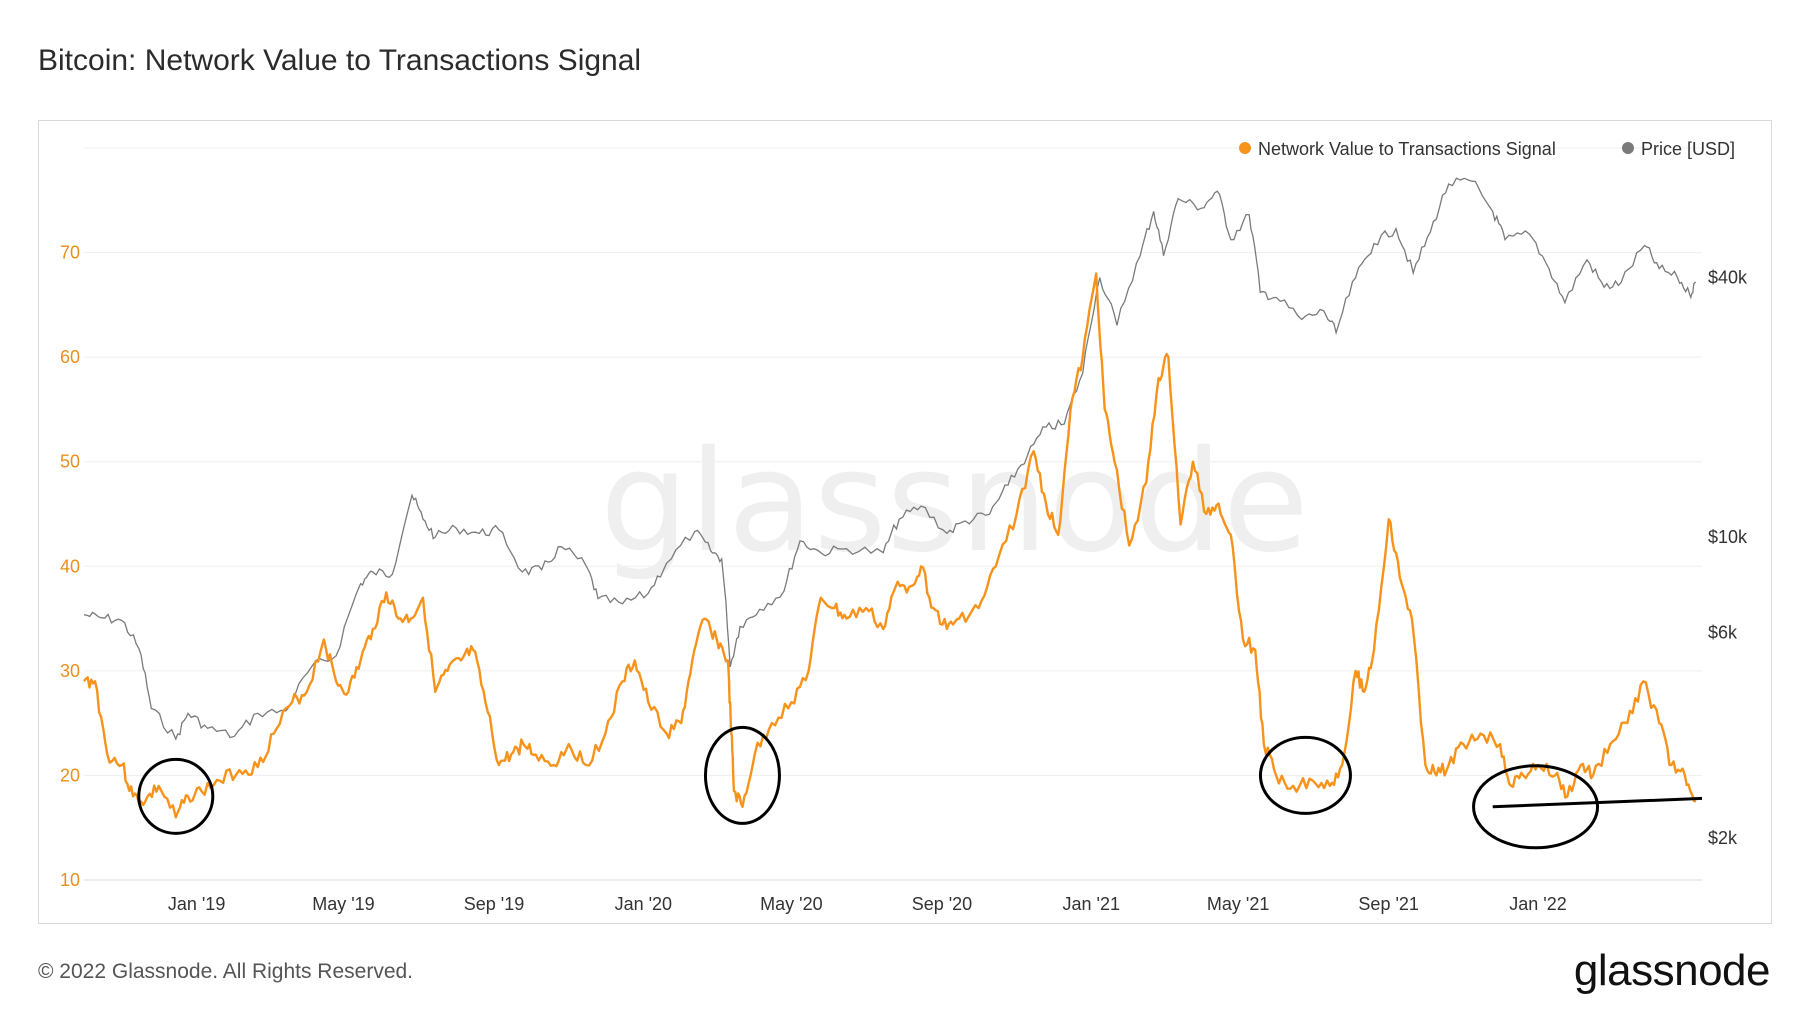  What do you see at coordinates (920, 787) in the screenshot?
I see `annotations` at bounding box center [920, 787].